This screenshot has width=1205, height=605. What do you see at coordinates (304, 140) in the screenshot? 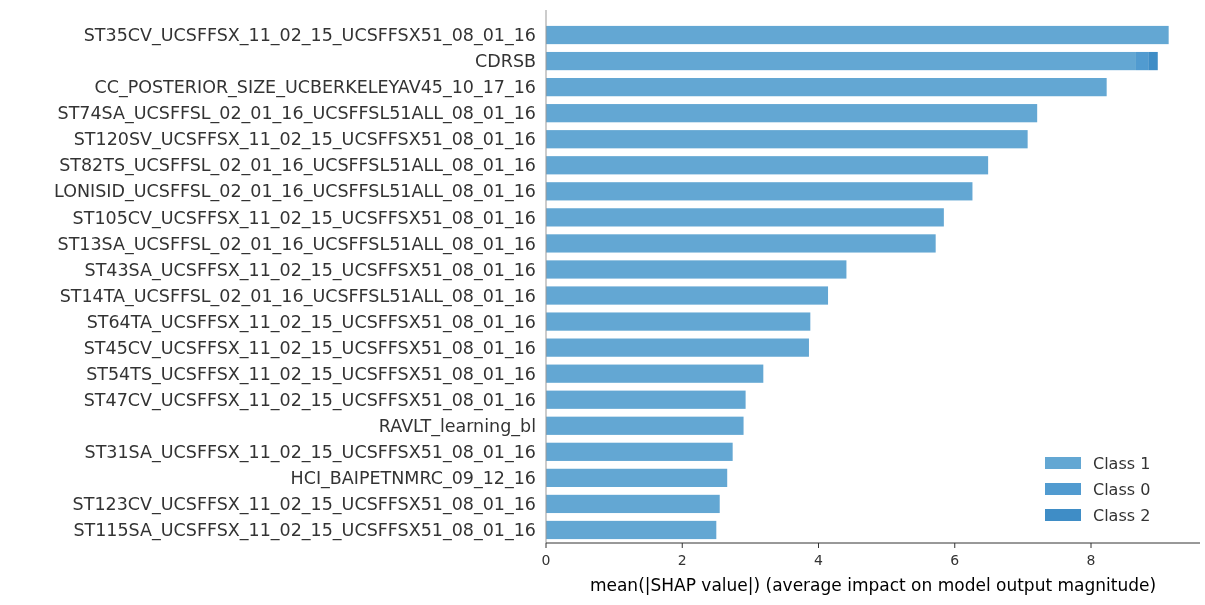
I see `y-tick-label: ST120SV_UCSFFSX_11_02_15_UCSFFSX51_08_01_16` at bounding box center [304, 140].